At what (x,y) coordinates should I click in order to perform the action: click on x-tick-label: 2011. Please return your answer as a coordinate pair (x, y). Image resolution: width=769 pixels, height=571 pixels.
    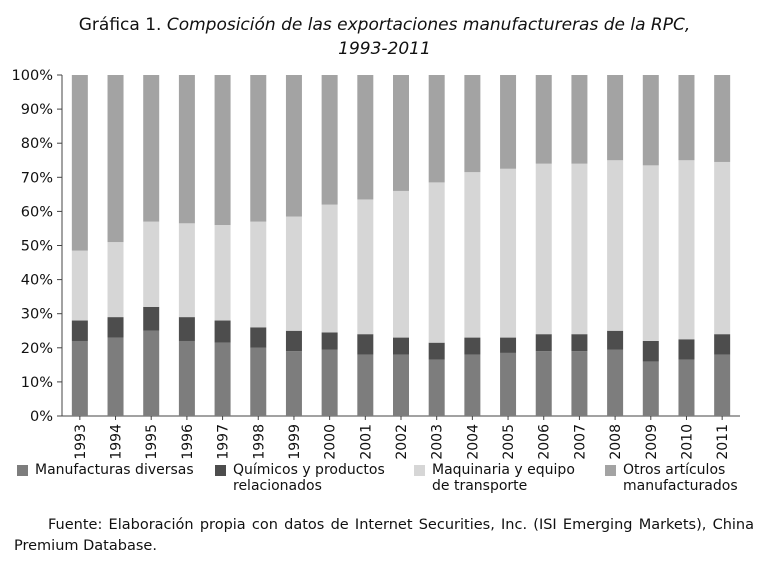
    Looking at the image, I should click on (723, 442).